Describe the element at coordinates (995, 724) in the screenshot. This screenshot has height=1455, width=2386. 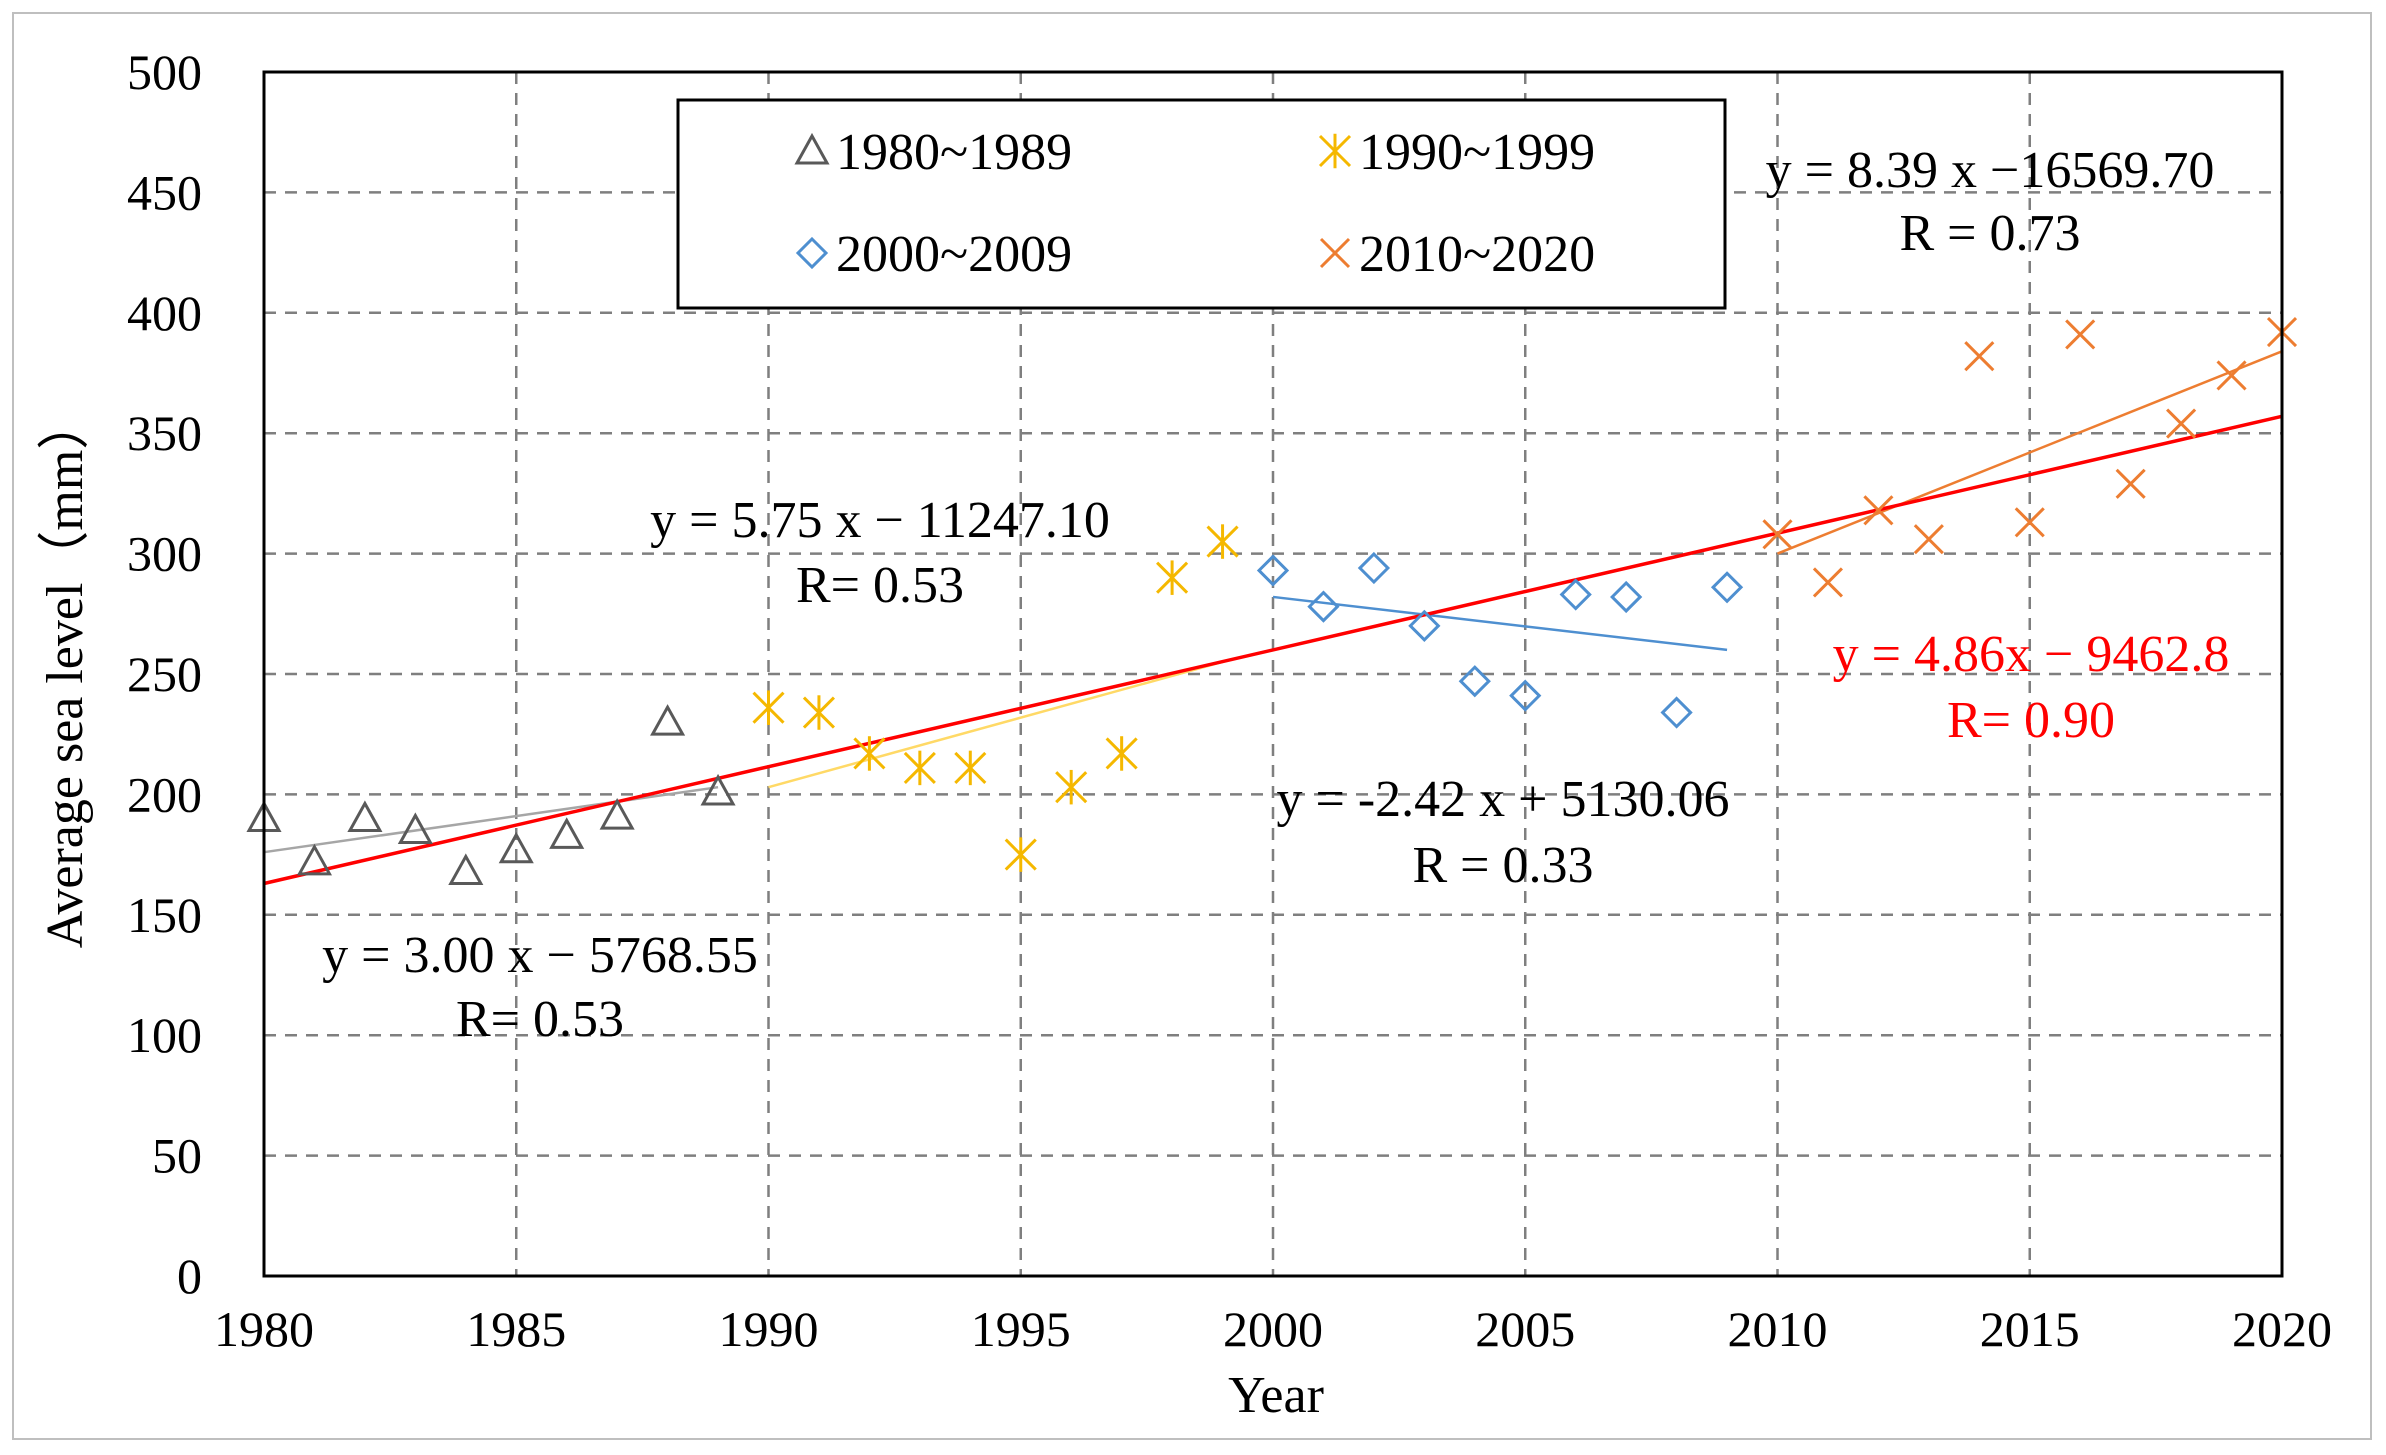
I see `trendline-1990-1999` at that location.